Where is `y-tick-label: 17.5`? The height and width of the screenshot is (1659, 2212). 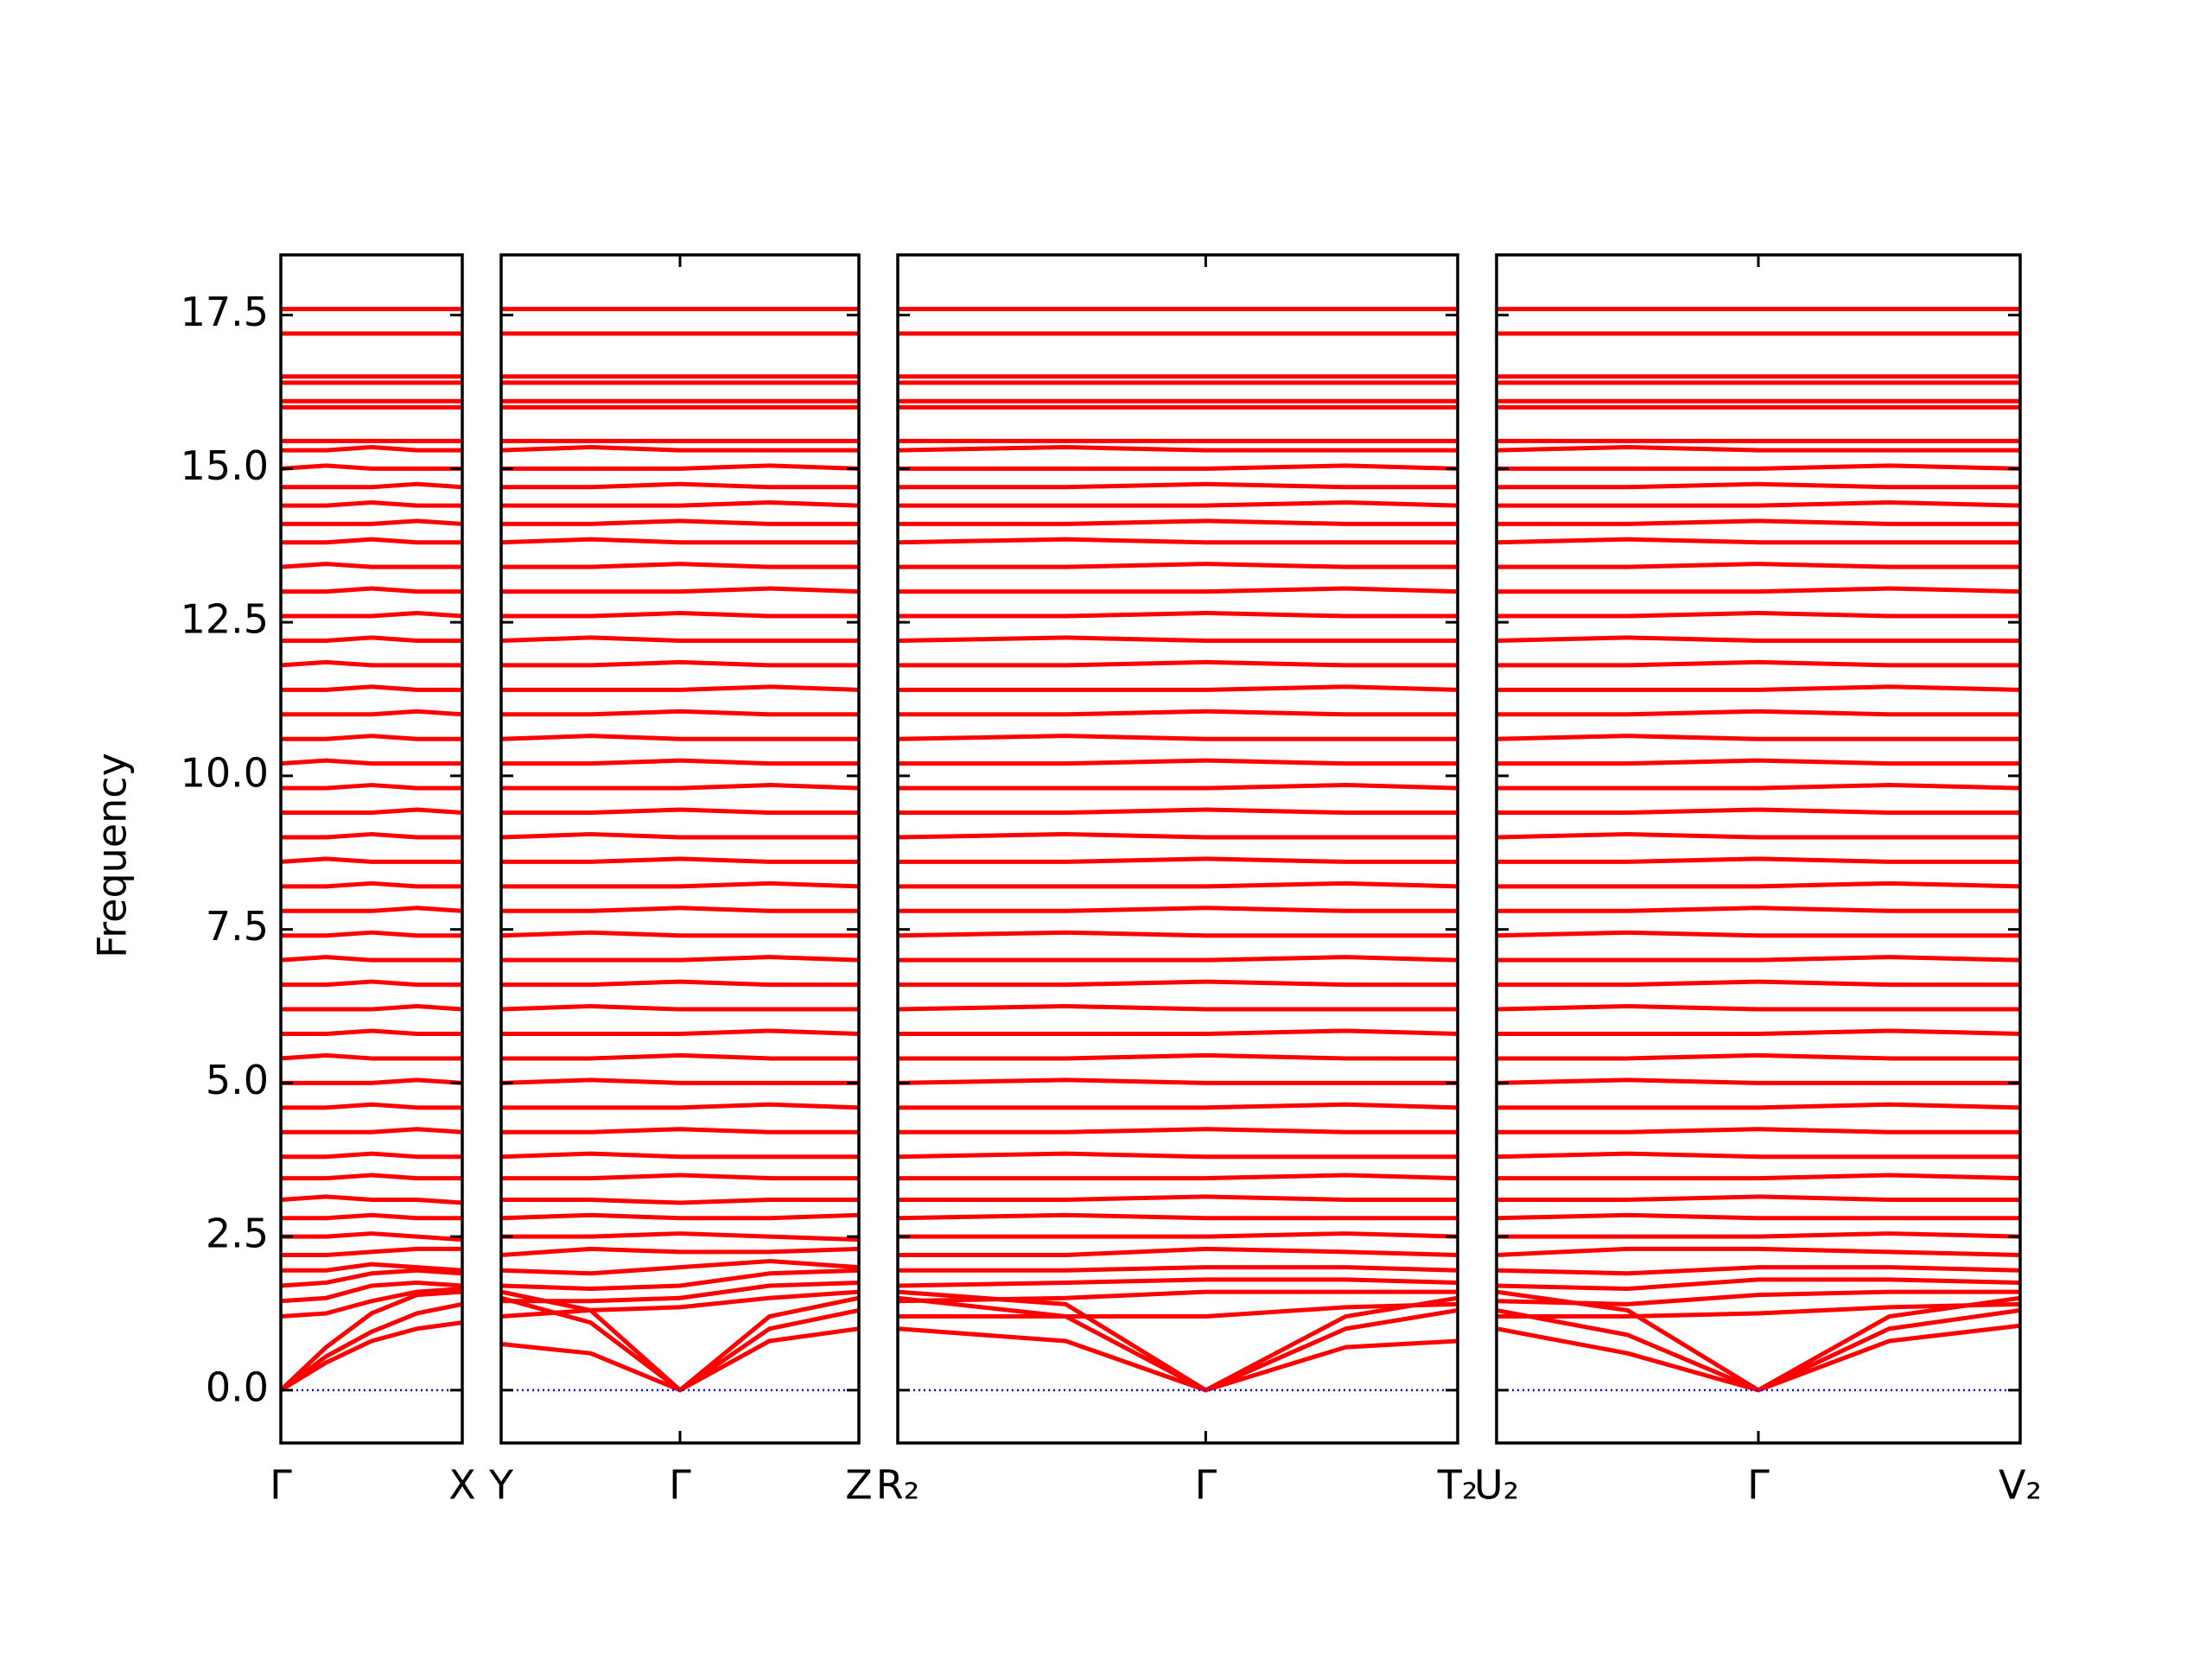
y-tick-label: 17.5 is located at coordinates (225, 312).